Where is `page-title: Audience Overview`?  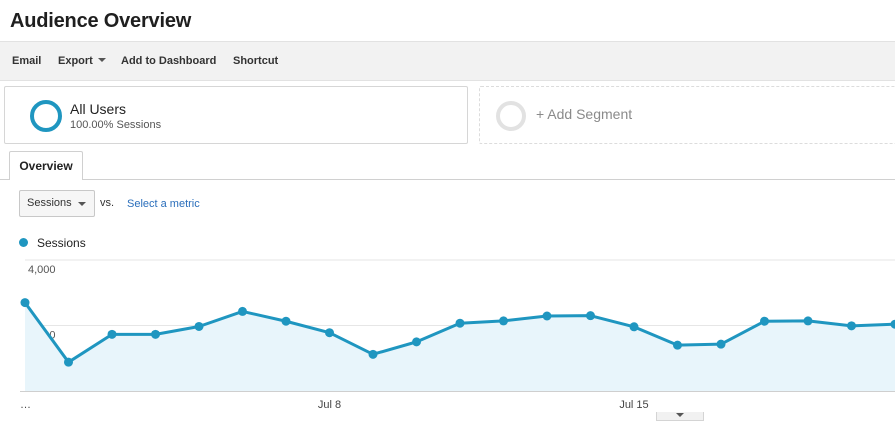 page-title: Audience Overview is located at coordinates (101, 21).